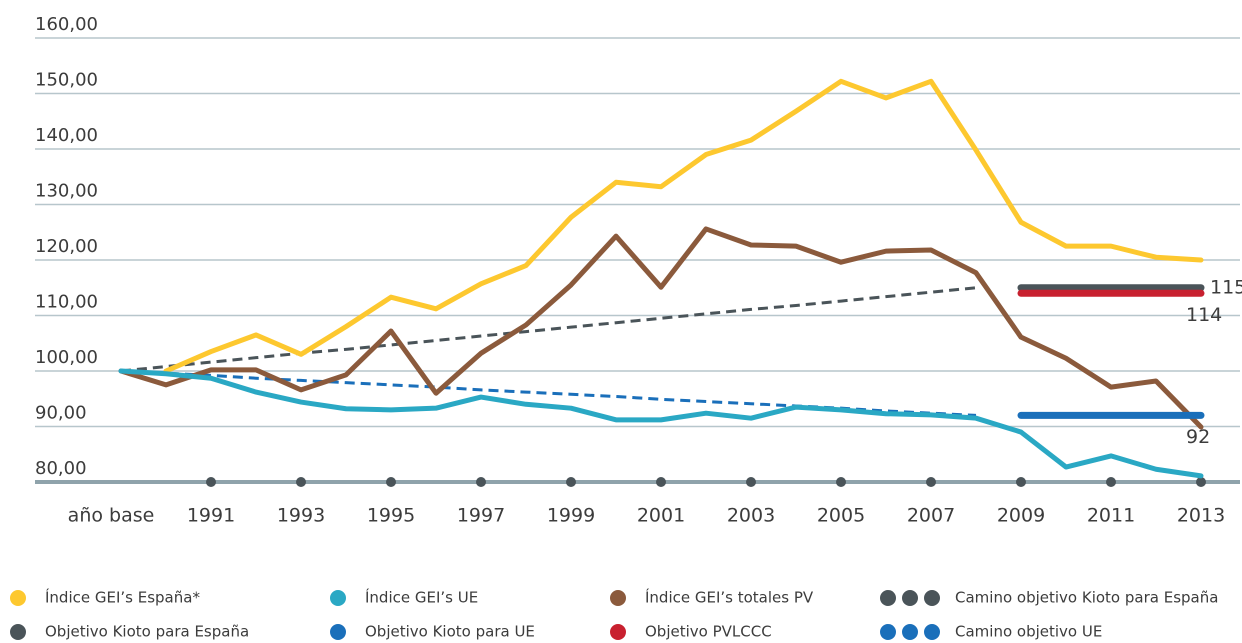 Image resolution: width=1242 pixels, height=643 pixels. What do you see at coordinates (421, 597) in the screenshot?
I see `legend-label: Índice GEI’s UE` at bounding box center [421, 597].